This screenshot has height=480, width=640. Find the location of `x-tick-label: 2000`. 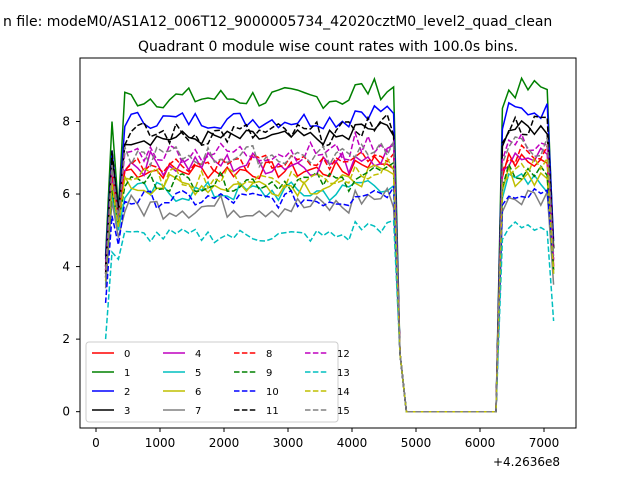

x-tick-label: 2000 is located at coordinates (224, 443).